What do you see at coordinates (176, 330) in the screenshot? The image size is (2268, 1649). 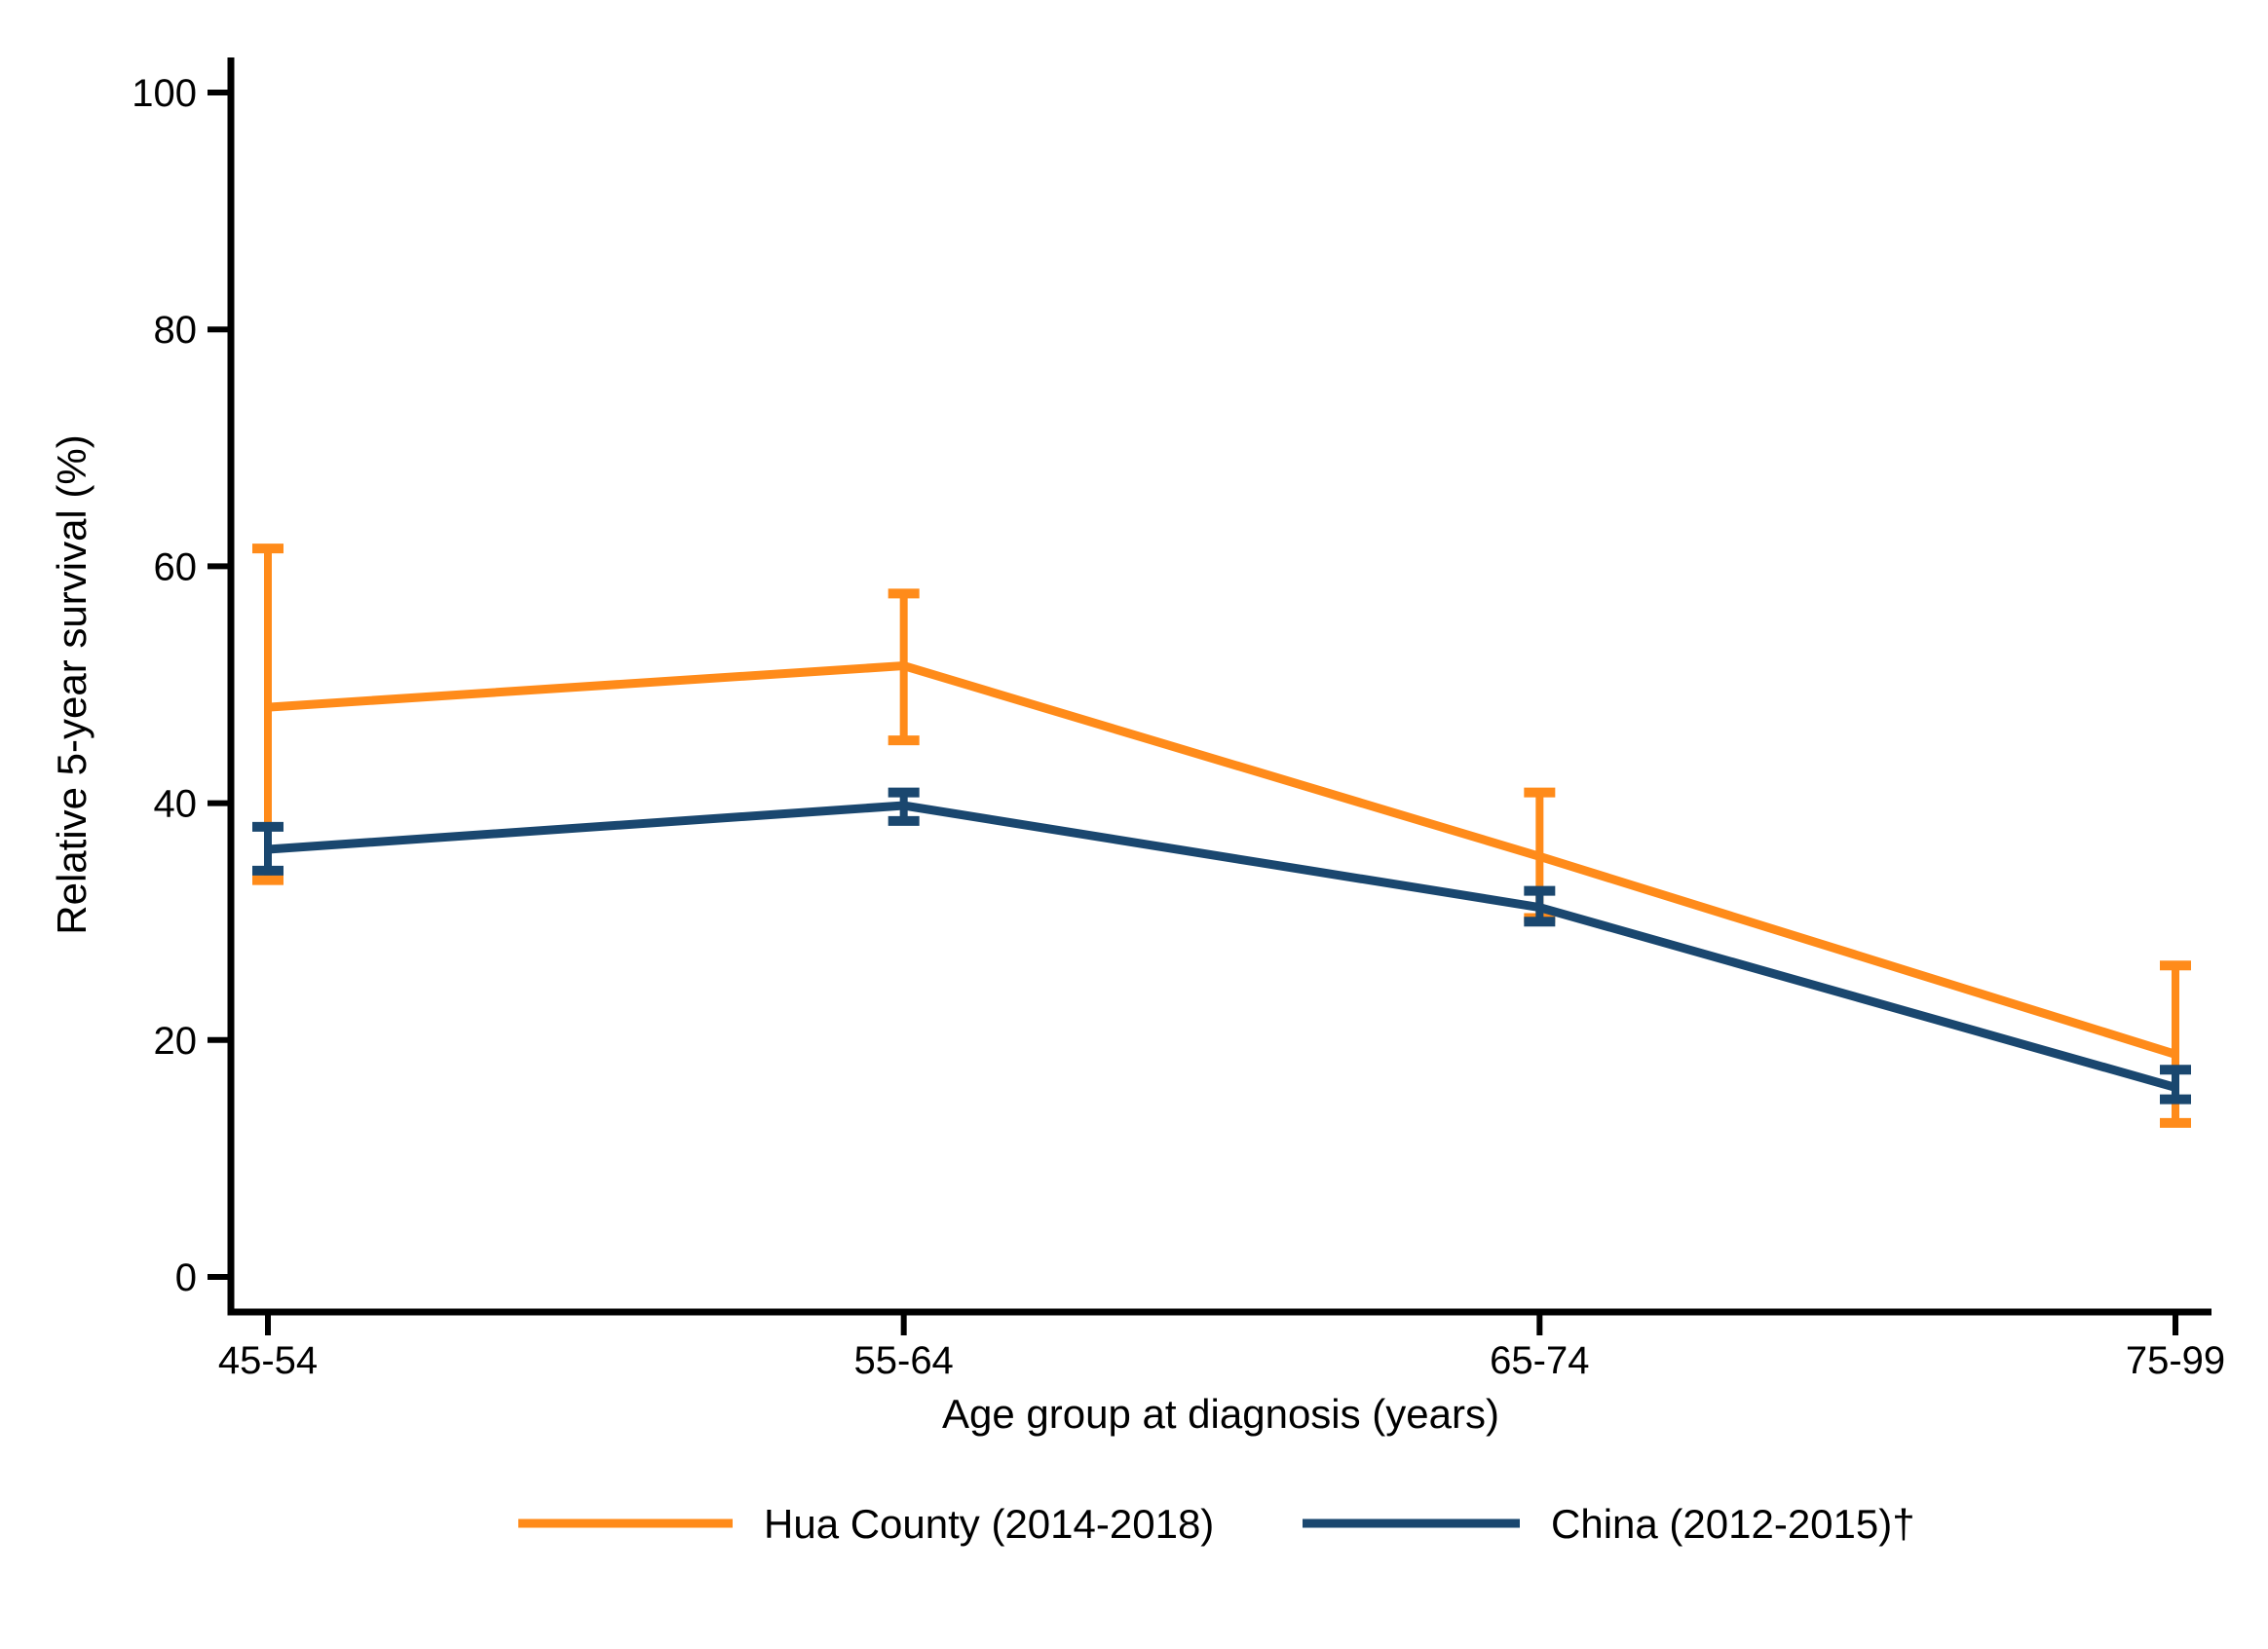 I see `y-tick-label: 80` at bounding box center [176, 330].